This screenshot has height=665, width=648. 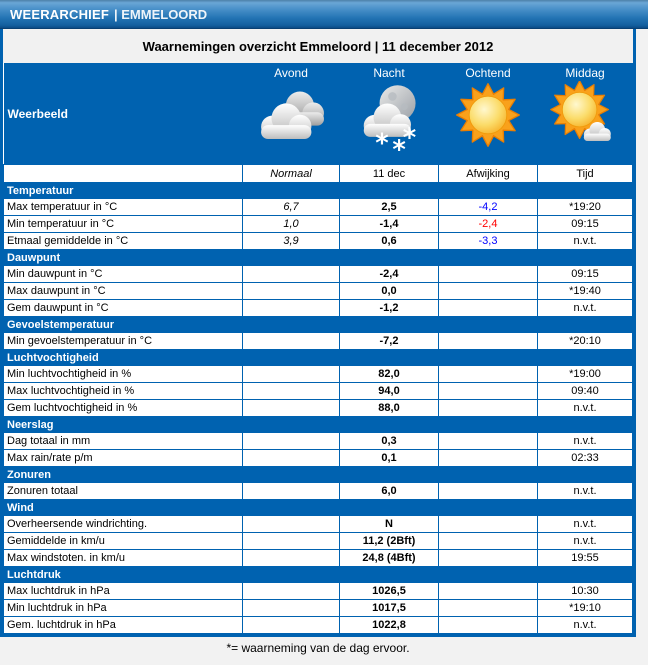 I want to click on section-title: Gevoelstemperatuur, so click(x=318, y=324).